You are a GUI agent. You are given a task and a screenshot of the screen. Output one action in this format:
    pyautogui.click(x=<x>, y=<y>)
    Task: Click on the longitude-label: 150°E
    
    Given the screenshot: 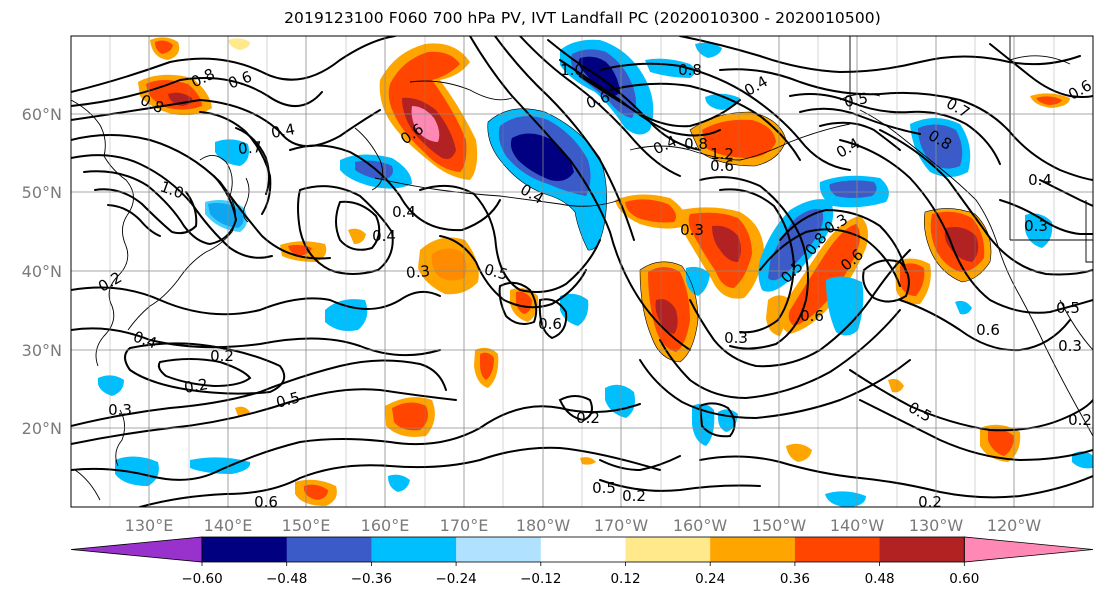 What is the action you would take?
    pyautogui.click(x=306, y=525)
    